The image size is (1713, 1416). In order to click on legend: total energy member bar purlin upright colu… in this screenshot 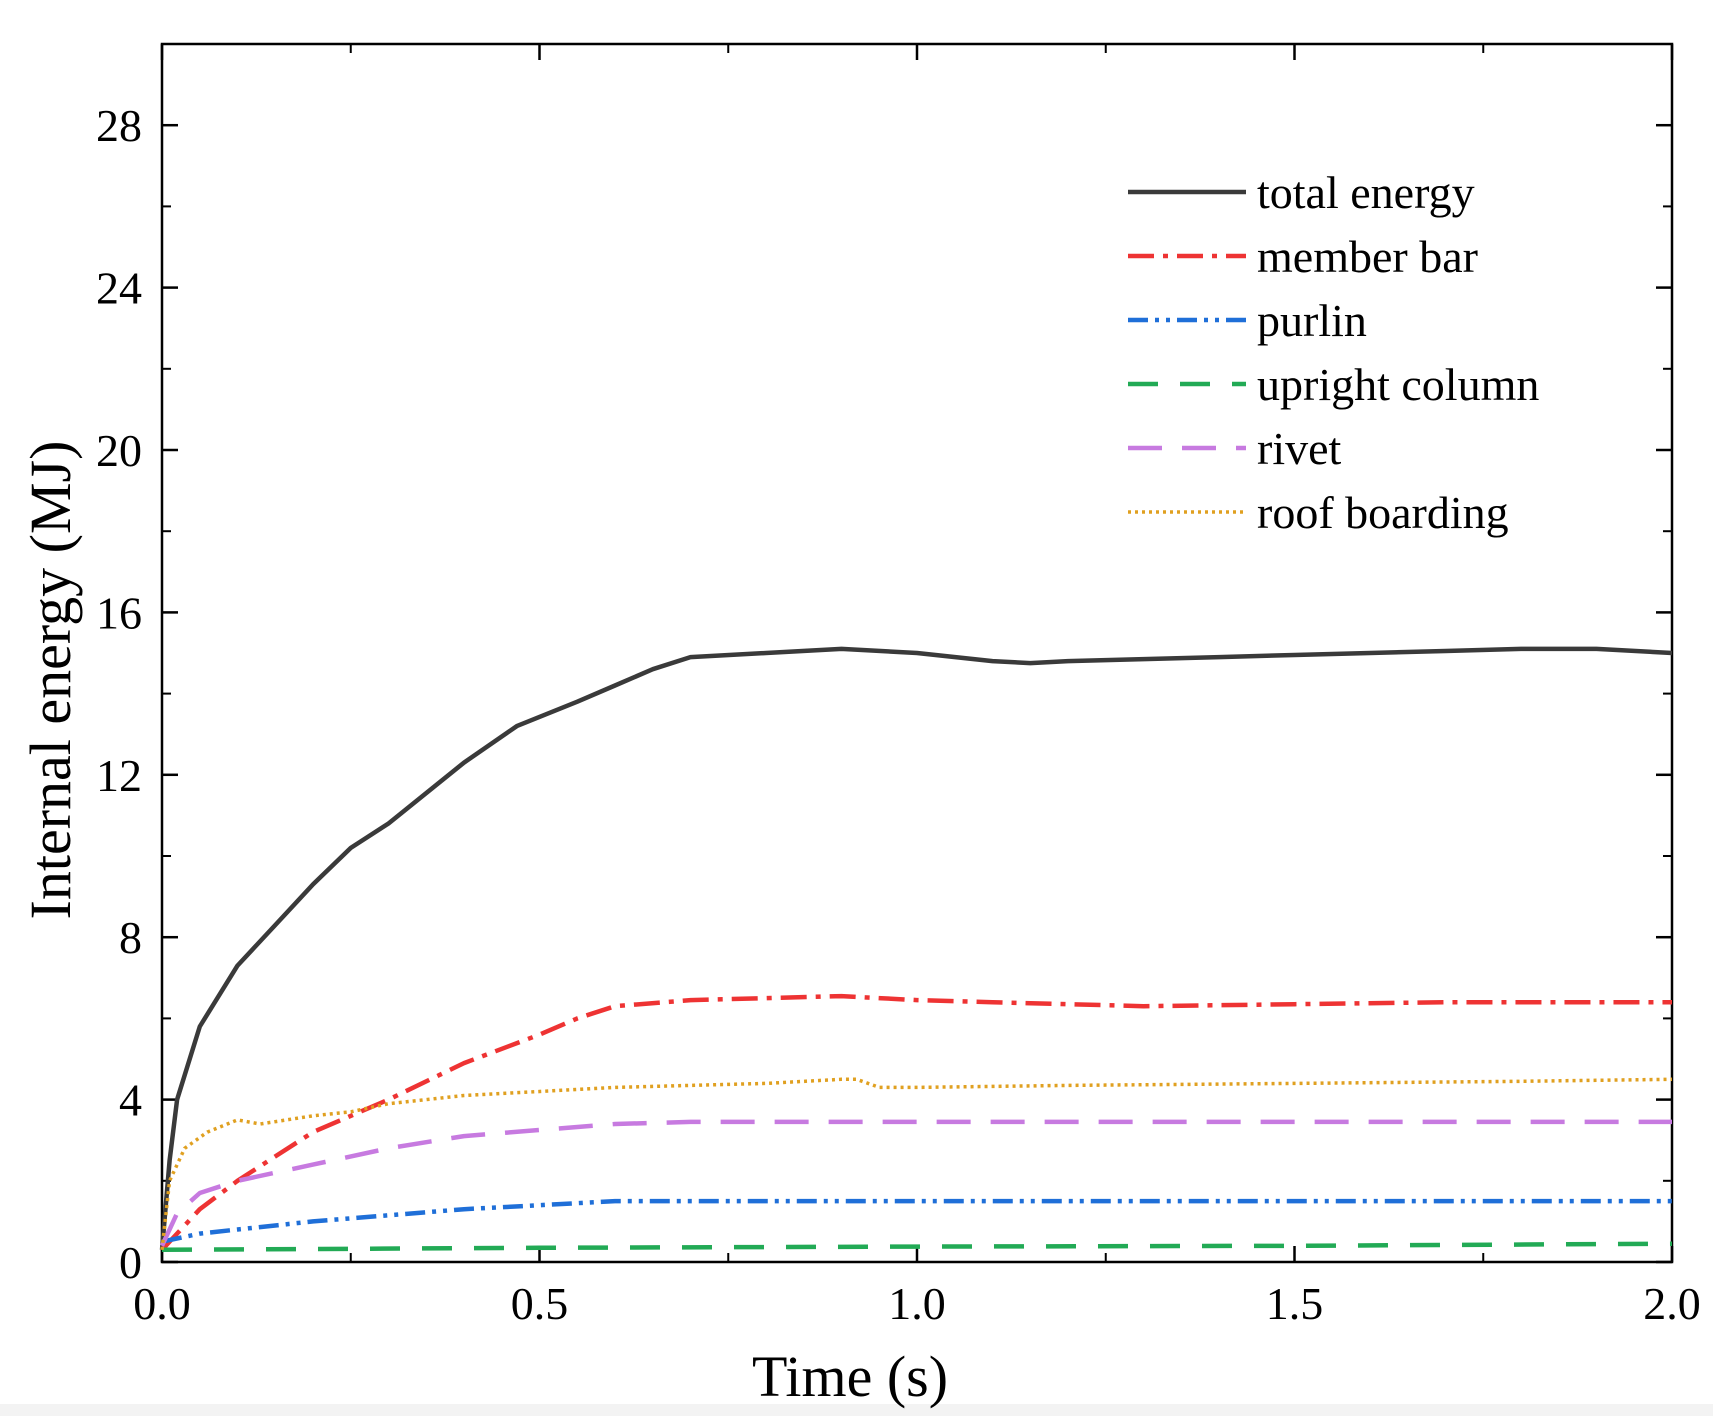, I will do `click(1333, 352)`.